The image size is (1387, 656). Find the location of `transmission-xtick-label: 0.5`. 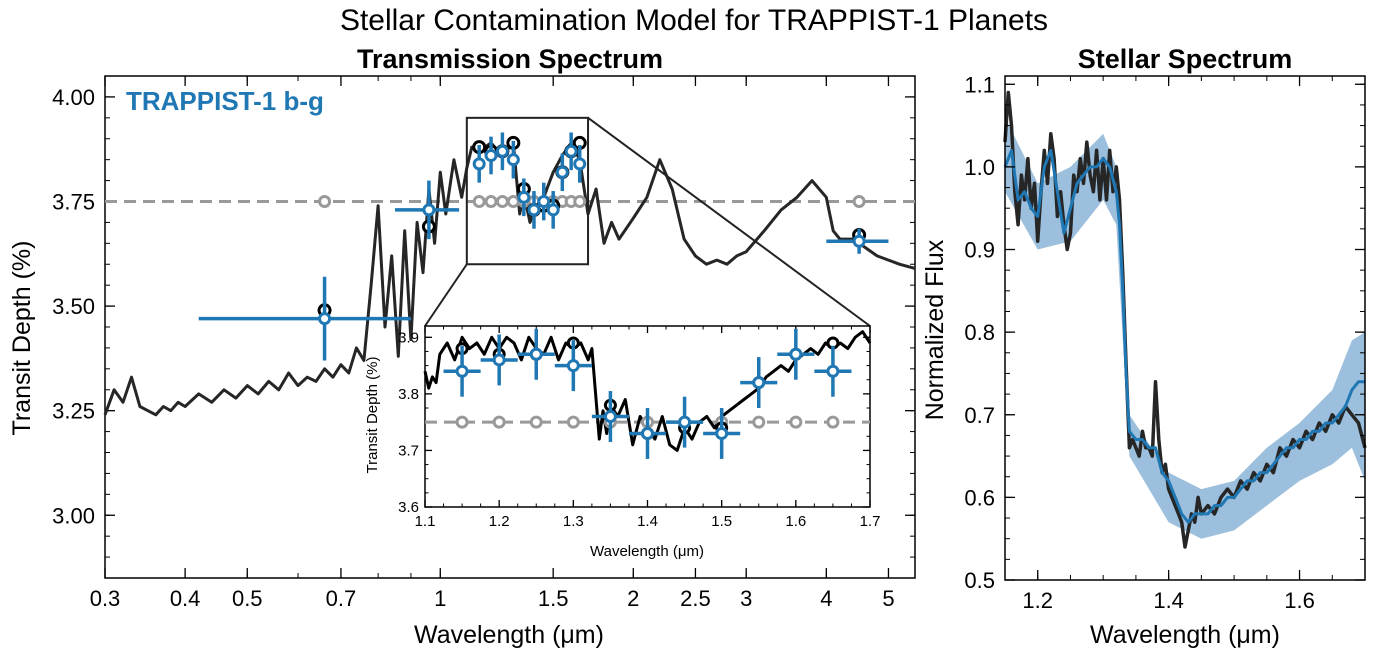

transmission-xtick-label: 0.5 is located at coordinates (247, 598).